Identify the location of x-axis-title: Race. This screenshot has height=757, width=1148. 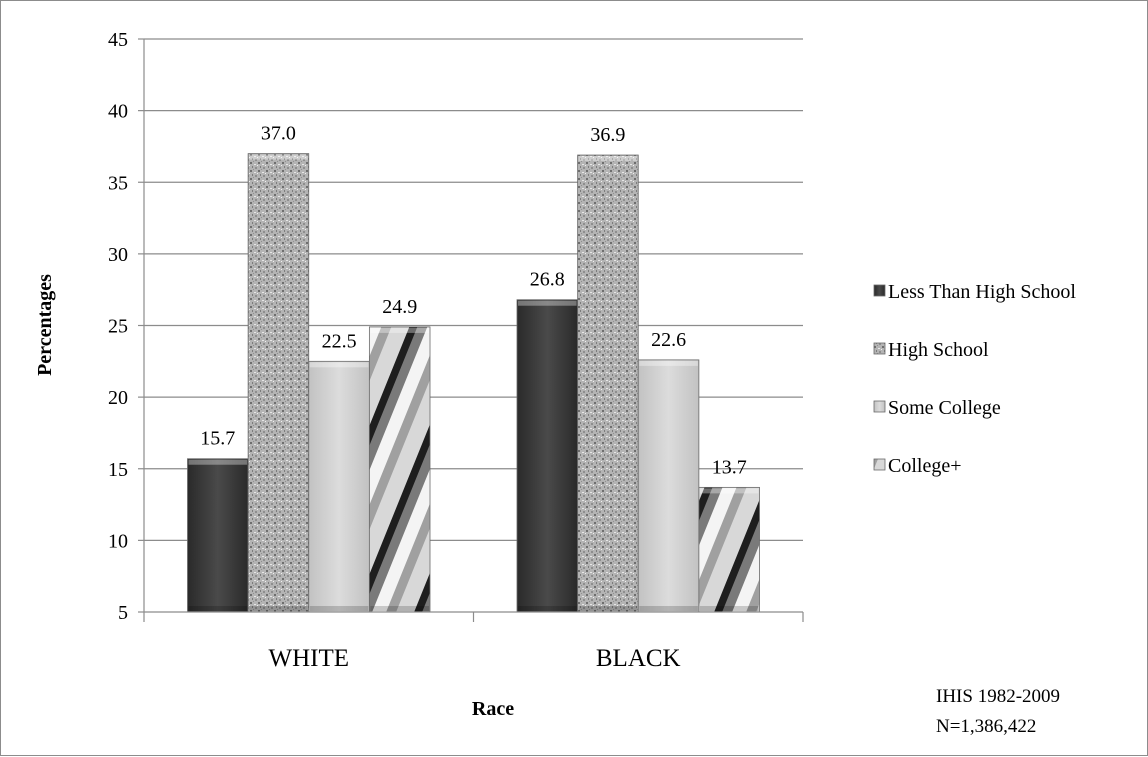
(493, 709).